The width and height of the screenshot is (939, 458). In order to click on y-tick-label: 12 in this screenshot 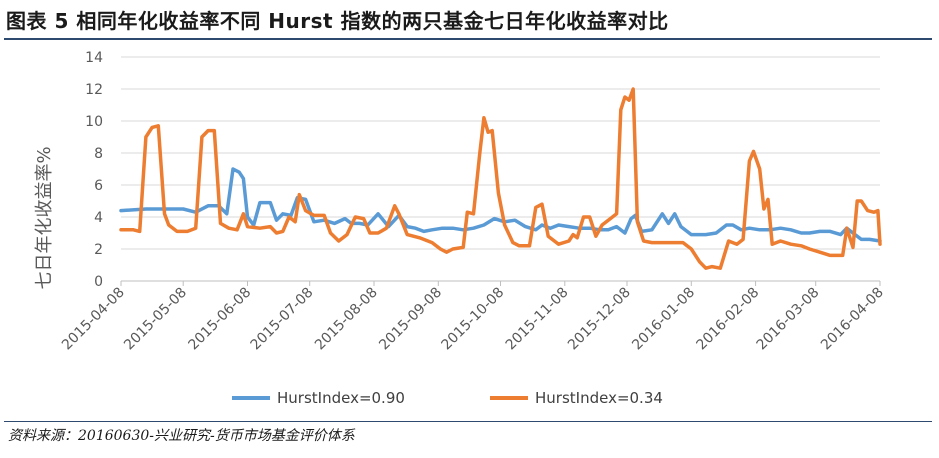, I will do `click(94, 90)`.